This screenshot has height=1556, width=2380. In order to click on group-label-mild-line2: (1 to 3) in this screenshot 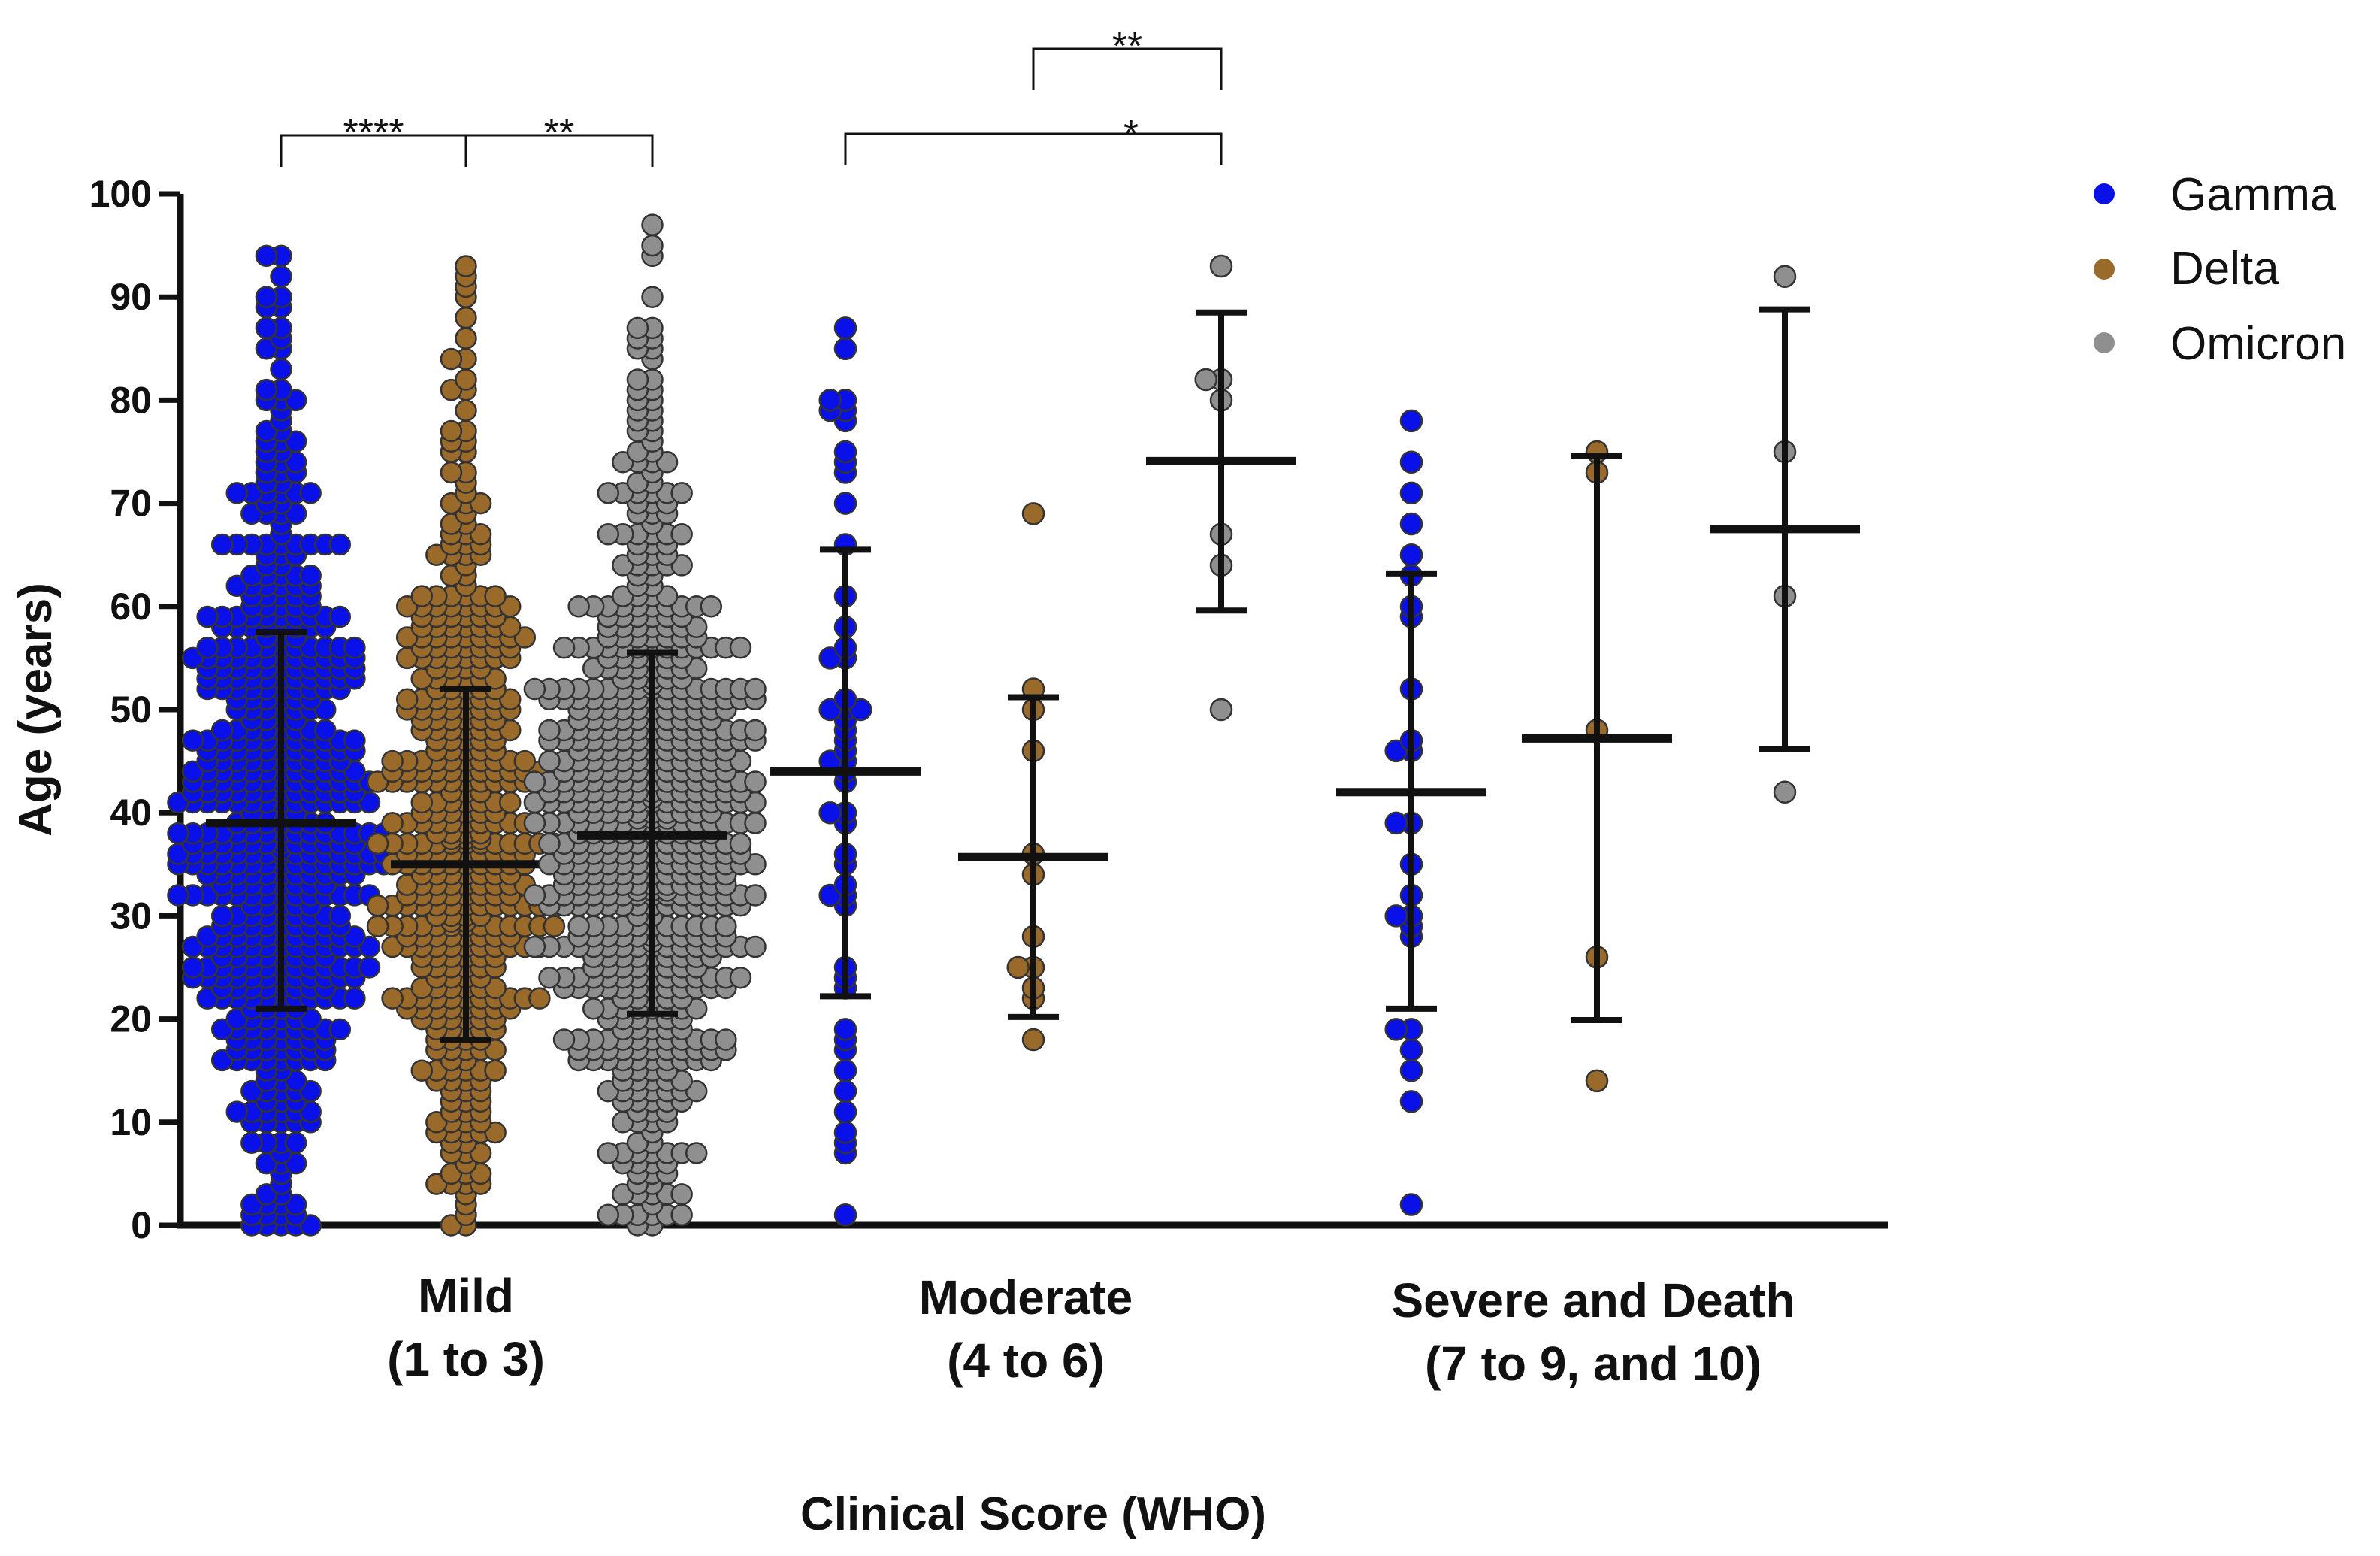, I will do `click(466, 1359)`.